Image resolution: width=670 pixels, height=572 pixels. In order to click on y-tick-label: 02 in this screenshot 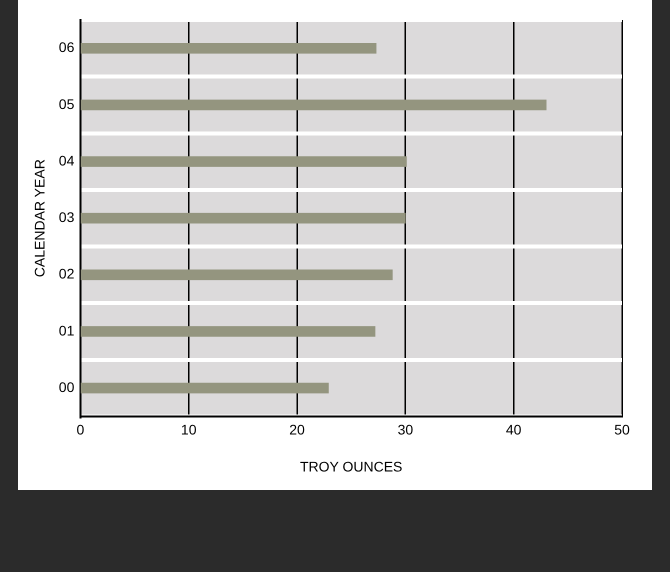, I will do `click(66, 274)`.